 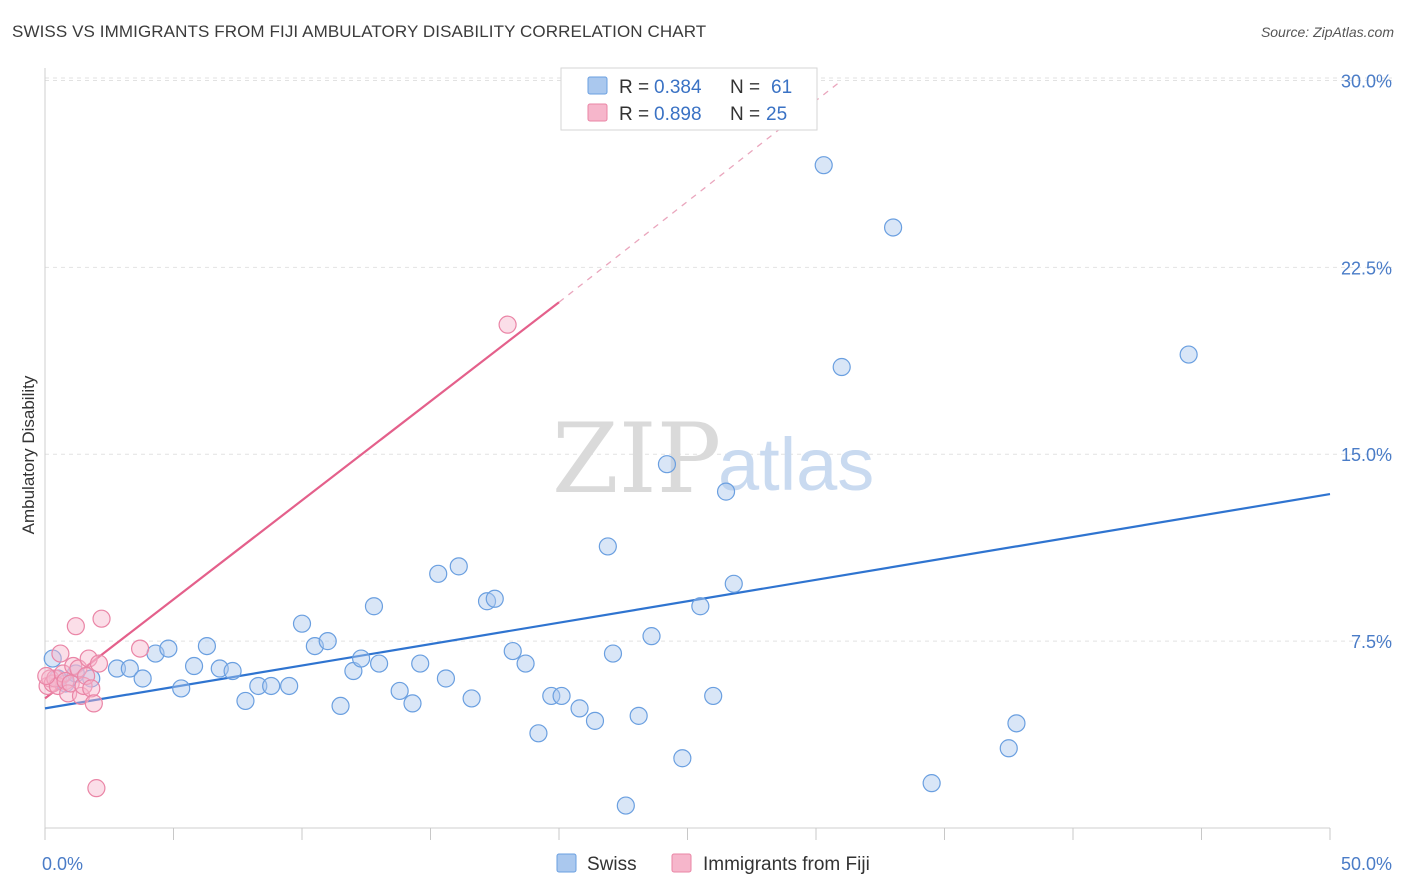 What do you see at coordinates (681, 863) in the screenshot?
I see `bottom-legend-swatch-fiji` at bounding box center [681, 863].